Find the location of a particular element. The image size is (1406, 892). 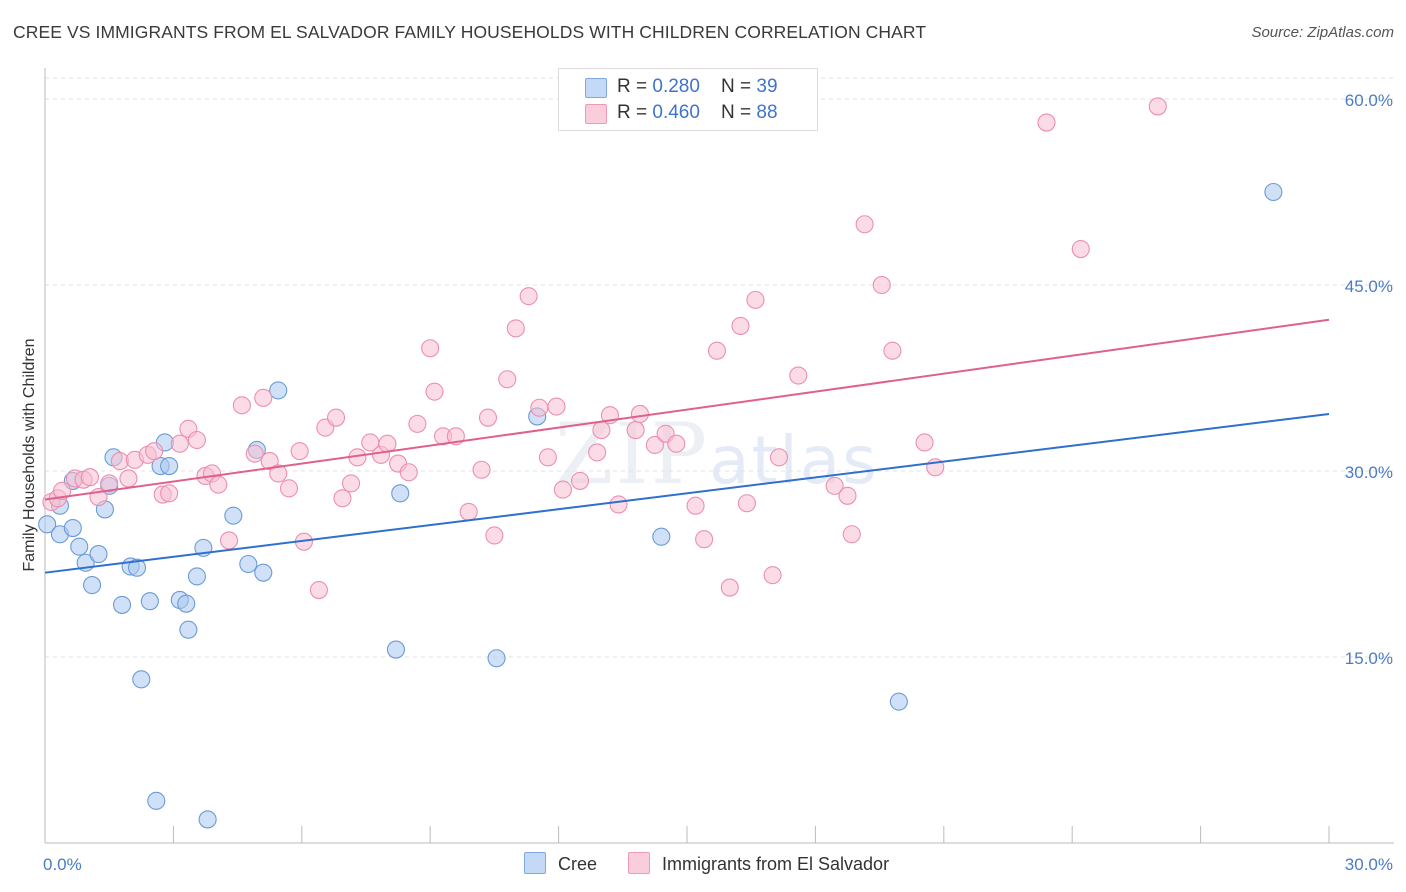

y-tick-label: 60.0% is located at coordinates (1369, 100).